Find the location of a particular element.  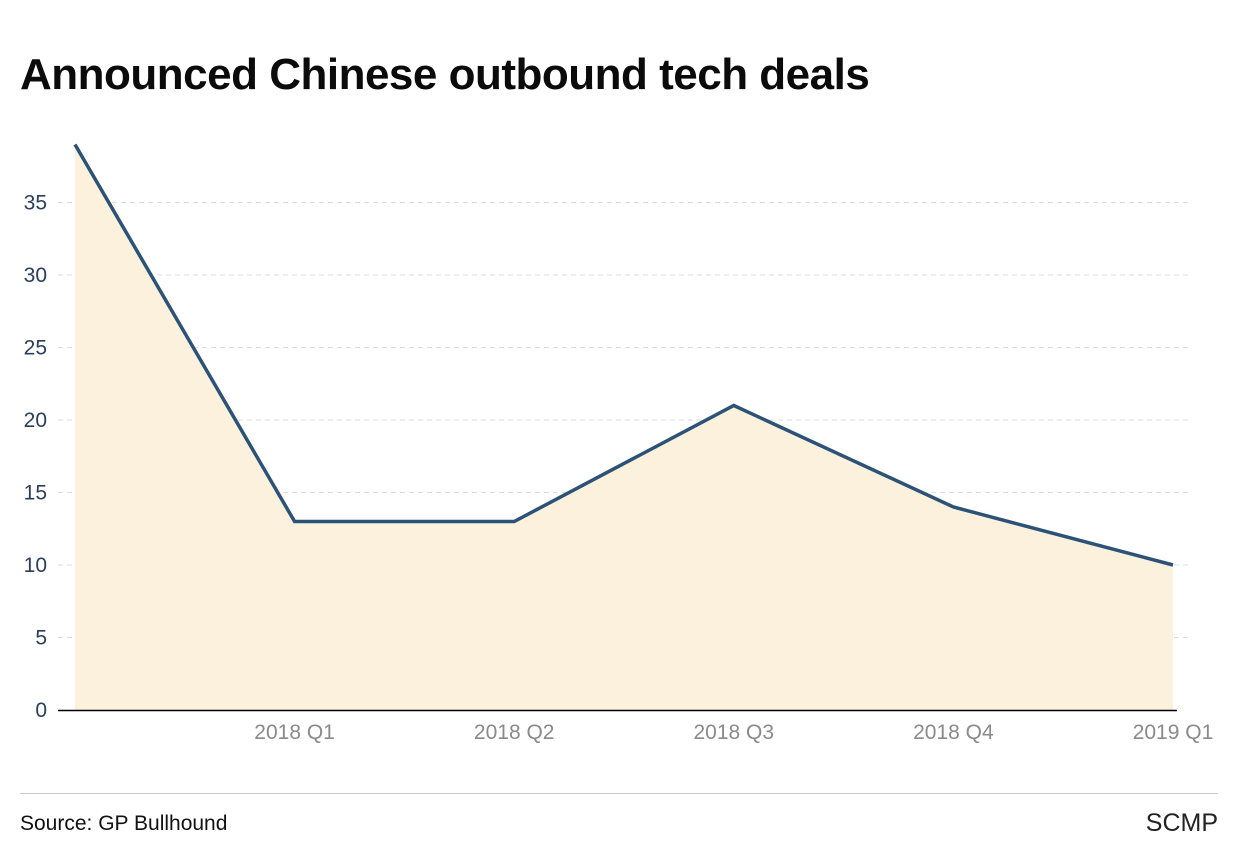

y-tick-label: 15 is located at coordinates (35, 493).